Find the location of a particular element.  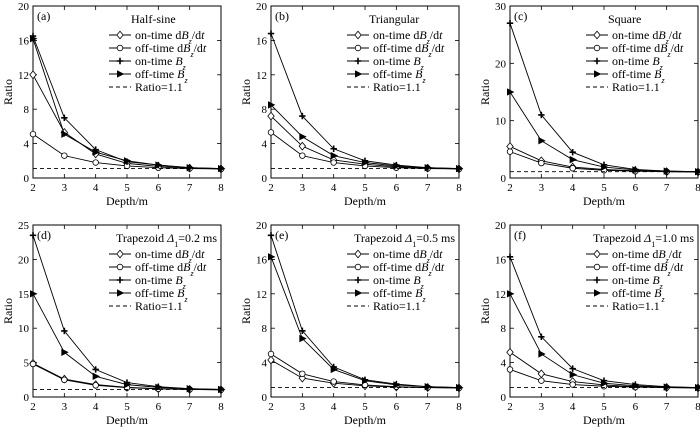

x-tick-label: 2 is located at coordinates (33, 188).